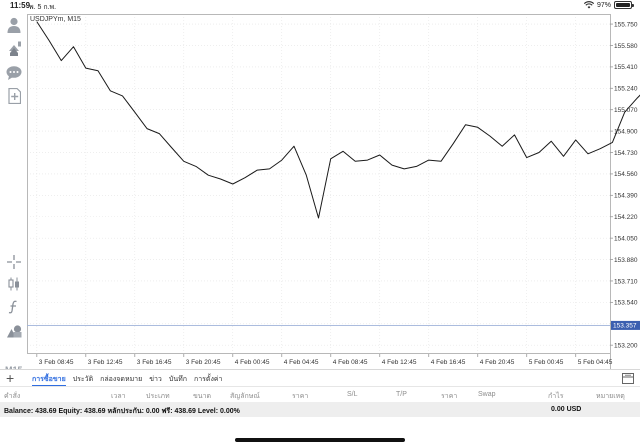  I want to click on add-button: +, so click(10, 378).